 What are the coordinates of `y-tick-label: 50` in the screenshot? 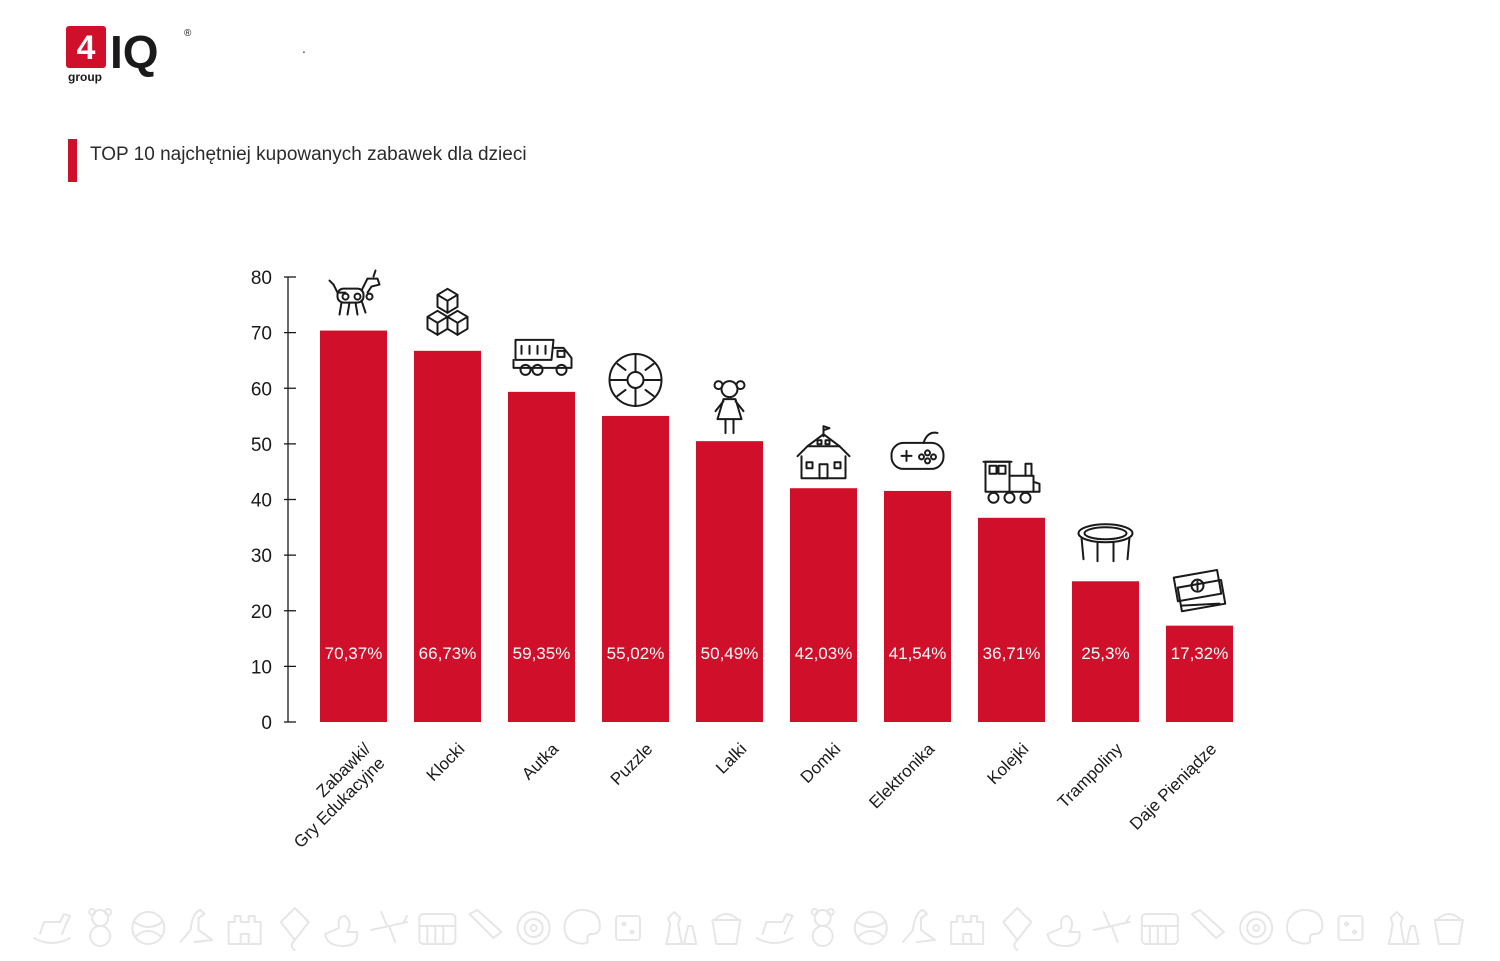 It's located at (261, 445).